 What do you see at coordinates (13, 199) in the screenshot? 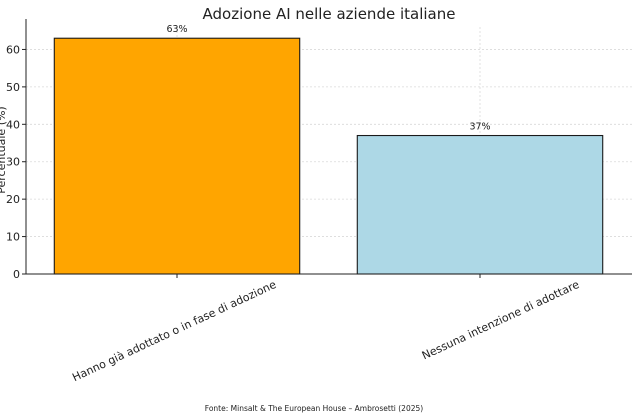
I see `y-tick-label-2: 20` at bounding box center [13, 199].